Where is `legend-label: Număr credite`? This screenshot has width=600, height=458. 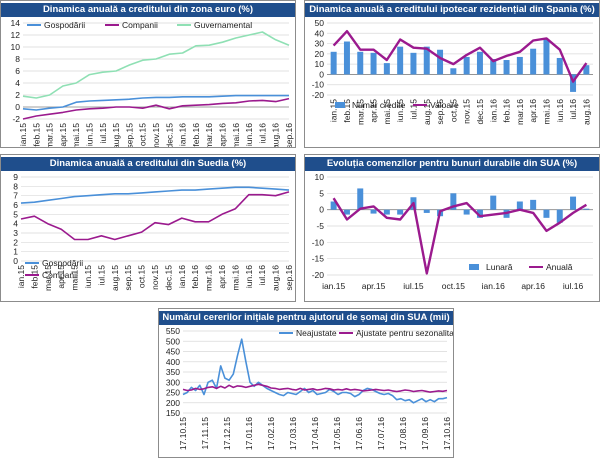 legend-label: Număr credite is located at coordinates (379, 105).